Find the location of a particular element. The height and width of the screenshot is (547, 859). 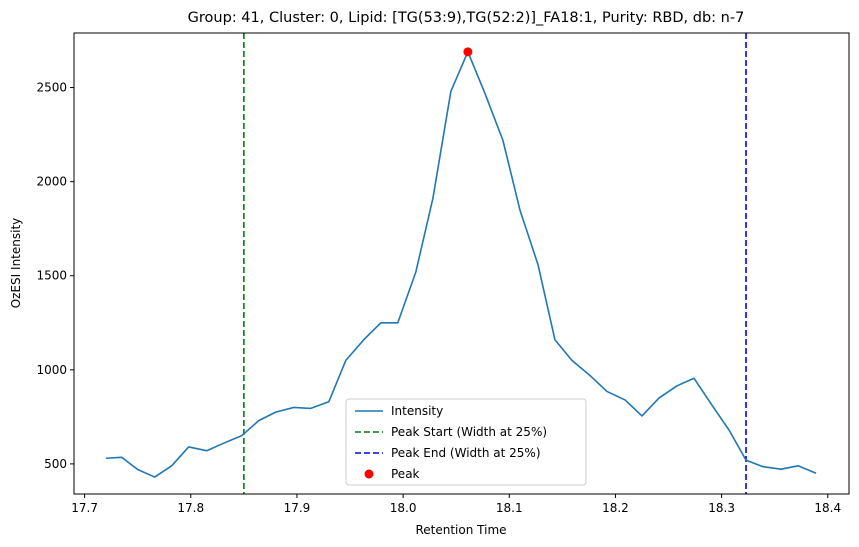

y-tick-label: 2000 is located at coordinates (51, 182).